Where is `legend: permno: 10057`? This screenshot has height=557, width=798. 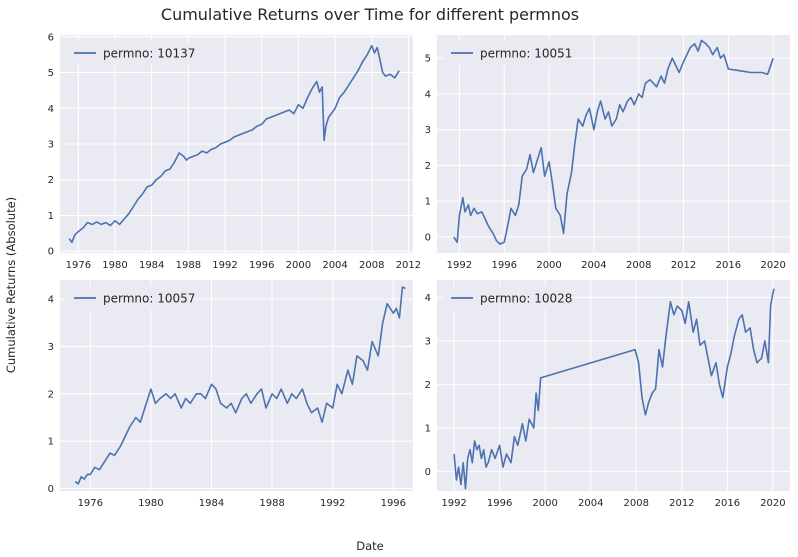
legend: permno: 10057 is located at coordinates (130, 298).